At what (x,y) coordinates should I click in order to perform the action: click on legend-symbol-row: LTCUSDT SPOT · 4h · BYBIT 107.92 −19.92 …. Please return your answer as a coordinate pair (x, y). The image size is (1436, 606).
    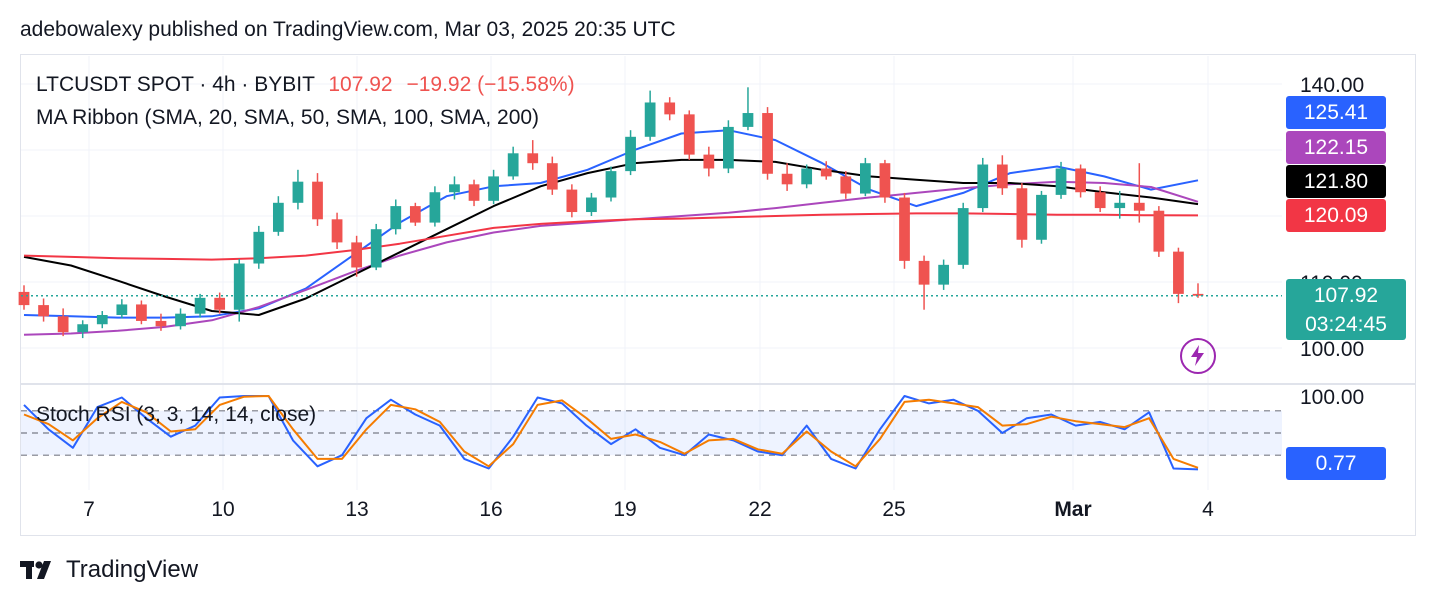
    Looking at the image, I should click on (305, 85).